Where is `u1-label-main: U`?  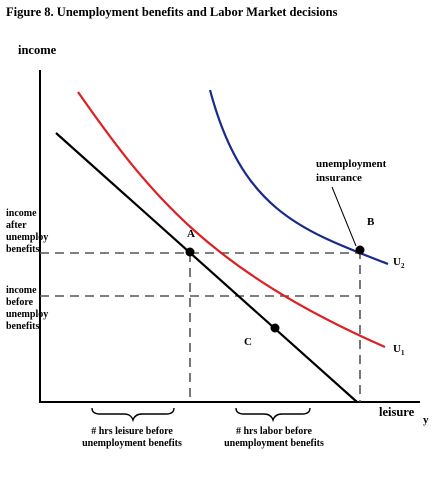
u1-label-main: U is located at coordinates (397, 349).